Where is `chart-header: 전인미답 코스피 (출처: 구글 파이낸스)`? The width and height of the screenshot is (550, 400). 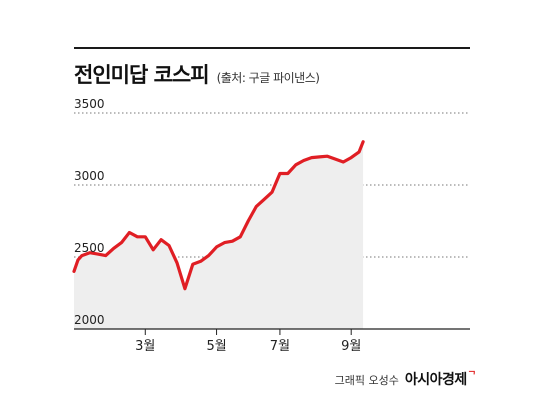 chart-header: 전인미답 코스피 (출처: 구글 파이낸스) is located at coordinates (197, 74).